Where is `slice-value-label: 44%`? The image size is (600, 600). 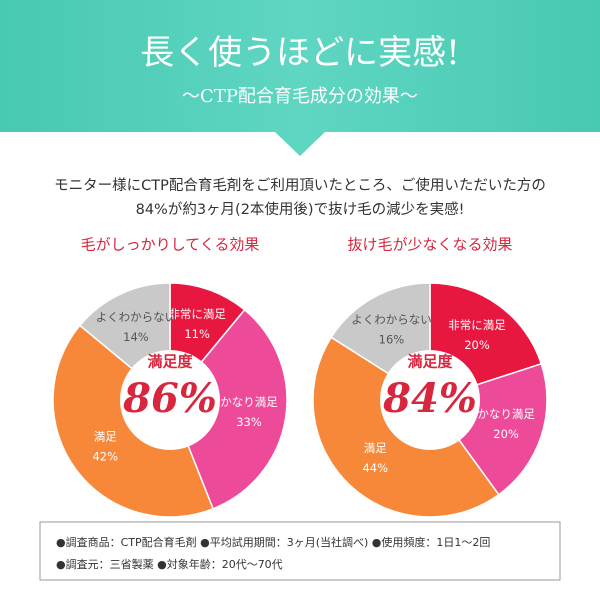
slice-value-label: 44% is located at coordinates (375, 468).